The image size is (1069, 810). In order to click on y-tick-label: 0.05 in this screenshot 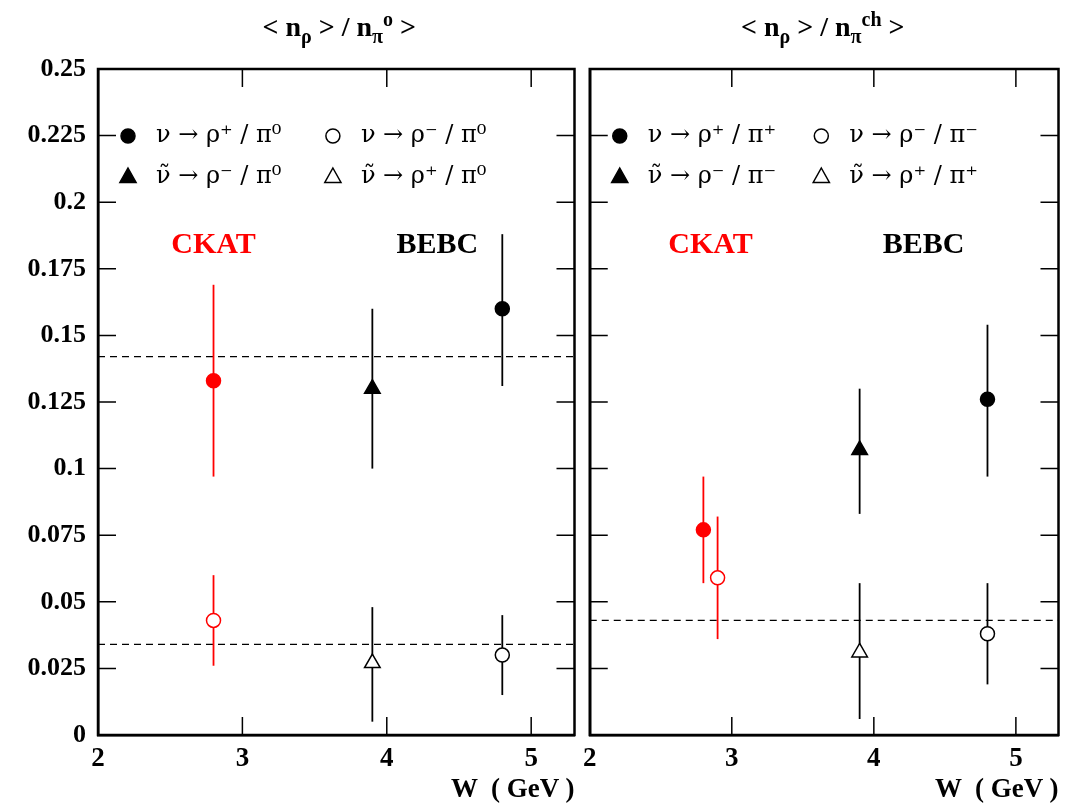, I will do `click(63, 600)`.